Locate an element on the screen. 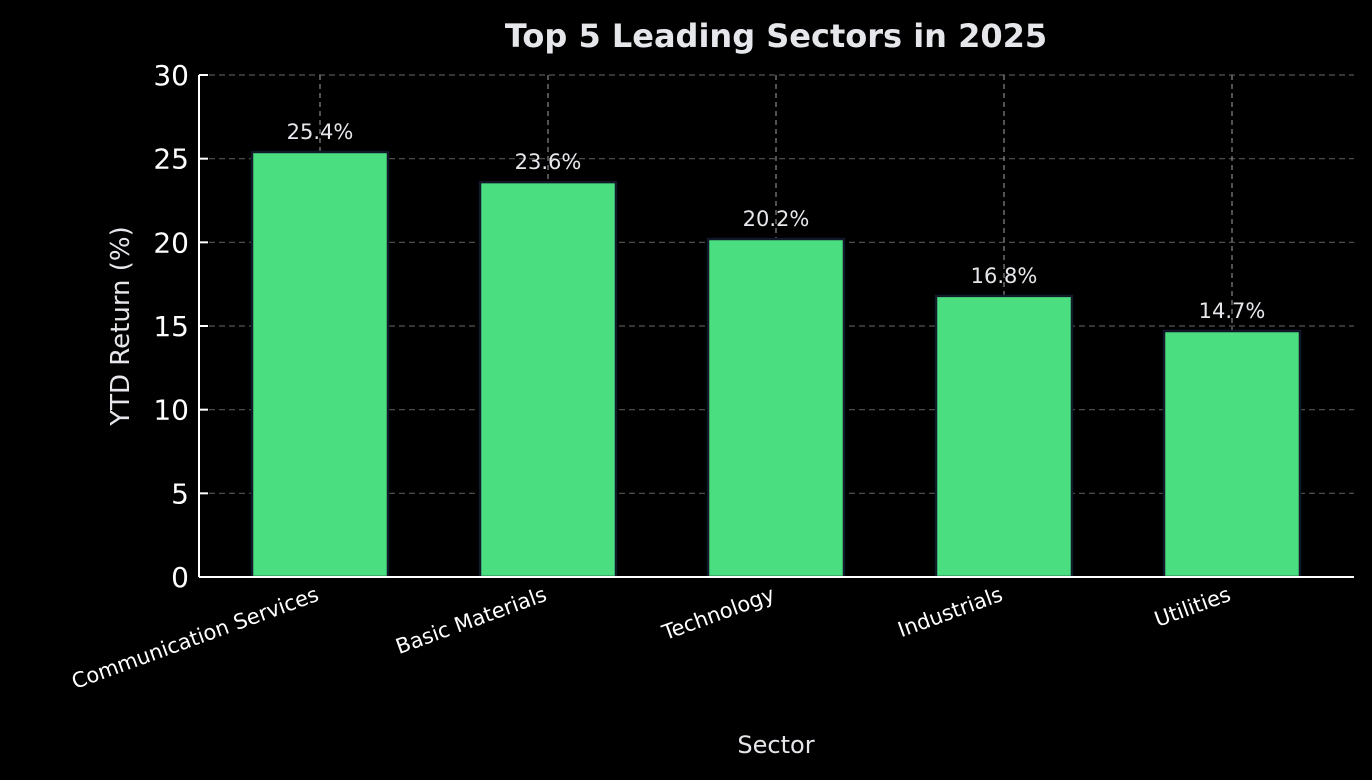 The width and height of the screenshot is (1372, 780). data-label: 20.2% is located at coordinates (776, 219).